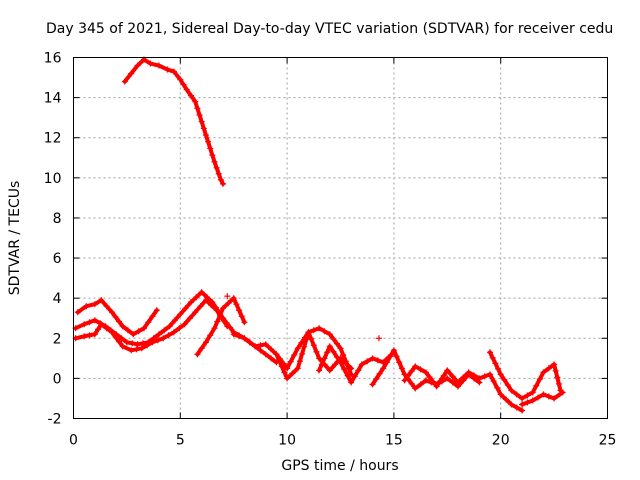  I want to click on x-tick-label: 0, so click(73, 441).